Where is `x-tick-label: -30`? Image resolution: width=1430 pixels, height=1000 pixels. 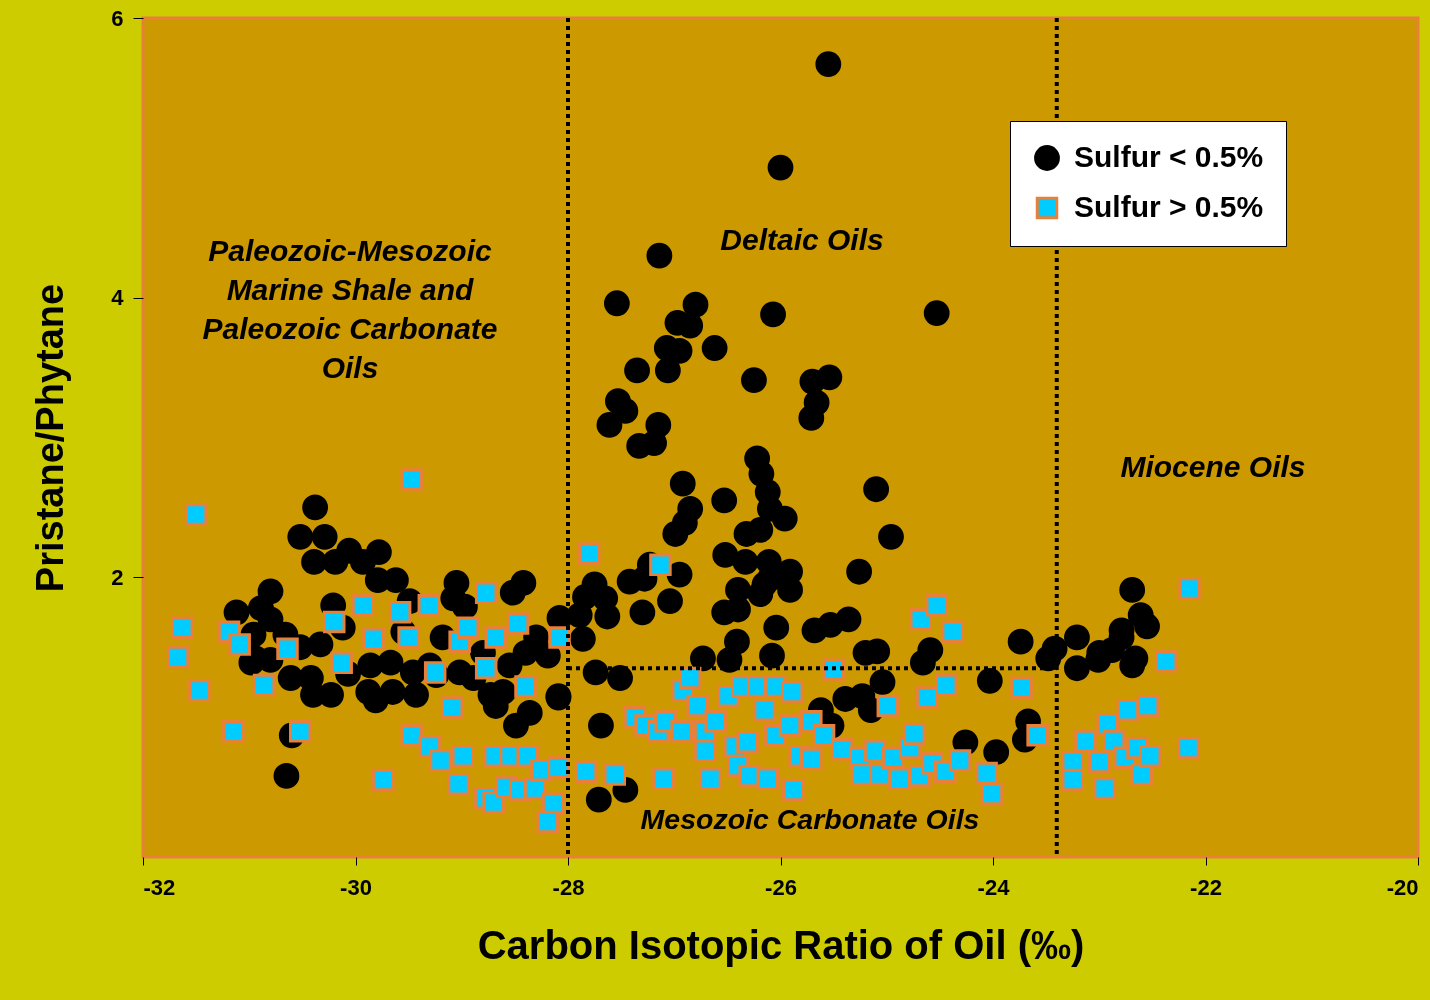
x-tick-label: -30 is located at coordinates (356, 887).